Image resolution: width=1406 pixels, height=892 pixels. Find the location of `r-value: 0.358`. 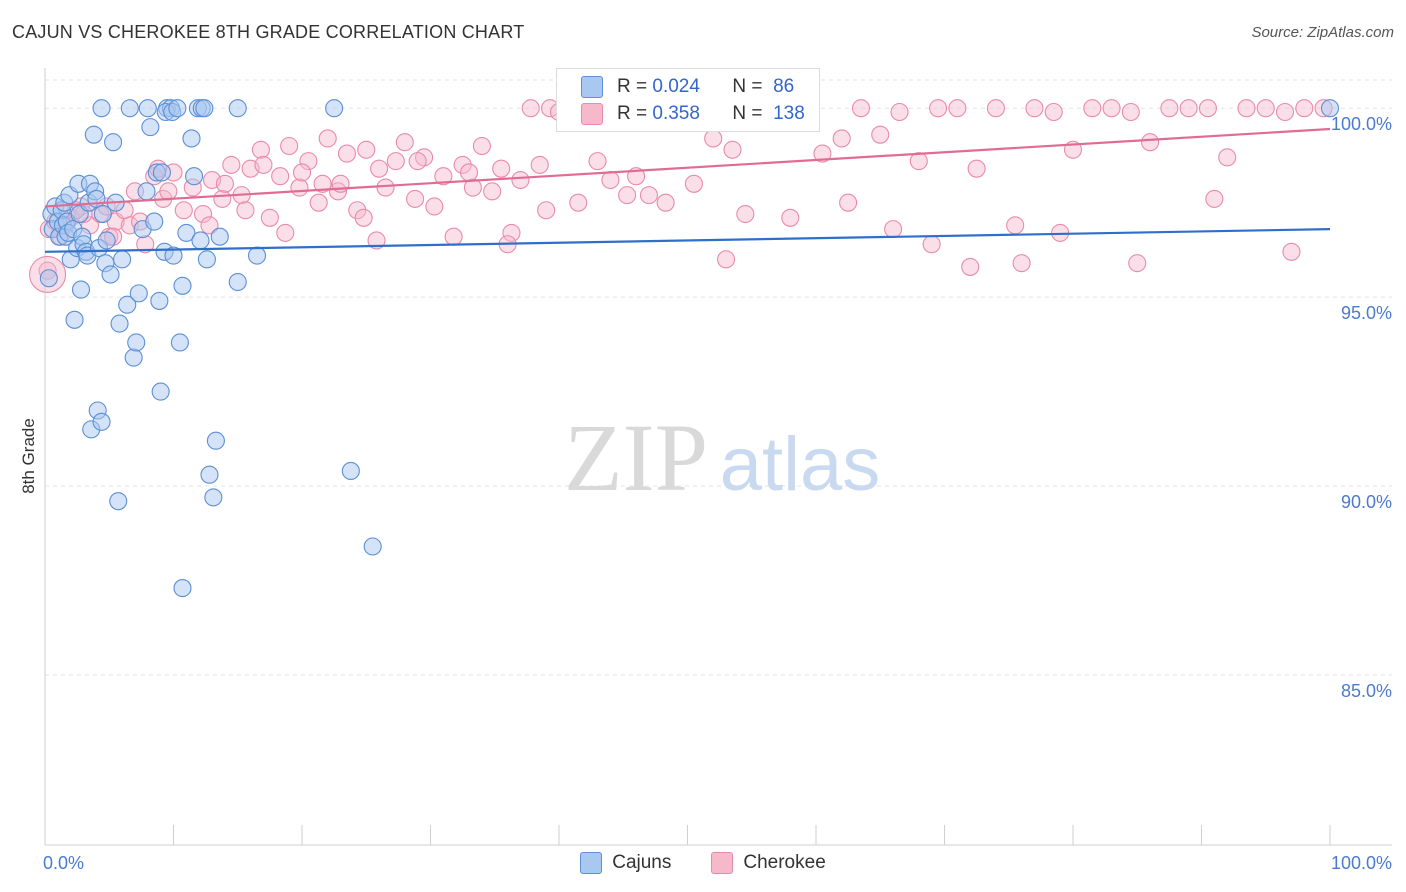

r-value: 0.358 is located at coordinates (676, 113).